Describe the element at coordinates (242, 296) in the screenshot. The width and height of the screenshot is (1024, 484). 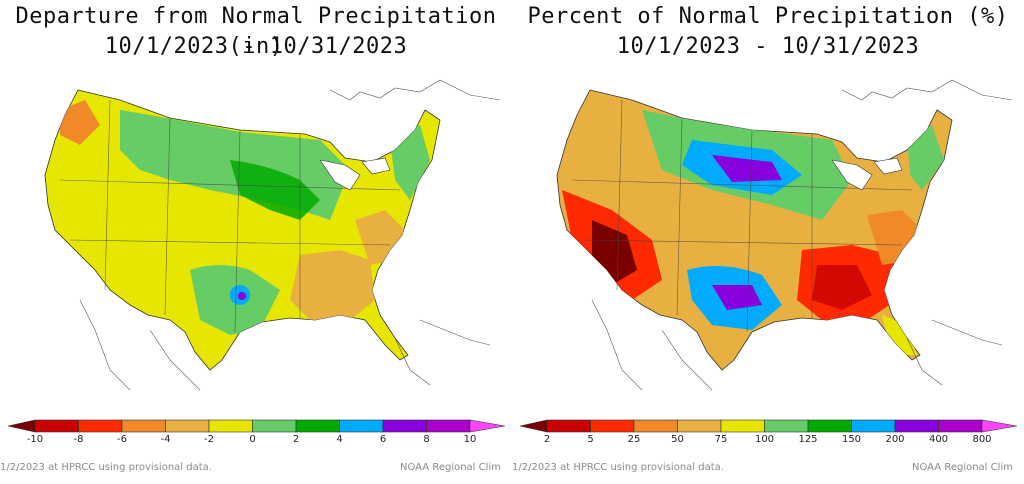
I see `precip-spot-texas-purple` at that location.